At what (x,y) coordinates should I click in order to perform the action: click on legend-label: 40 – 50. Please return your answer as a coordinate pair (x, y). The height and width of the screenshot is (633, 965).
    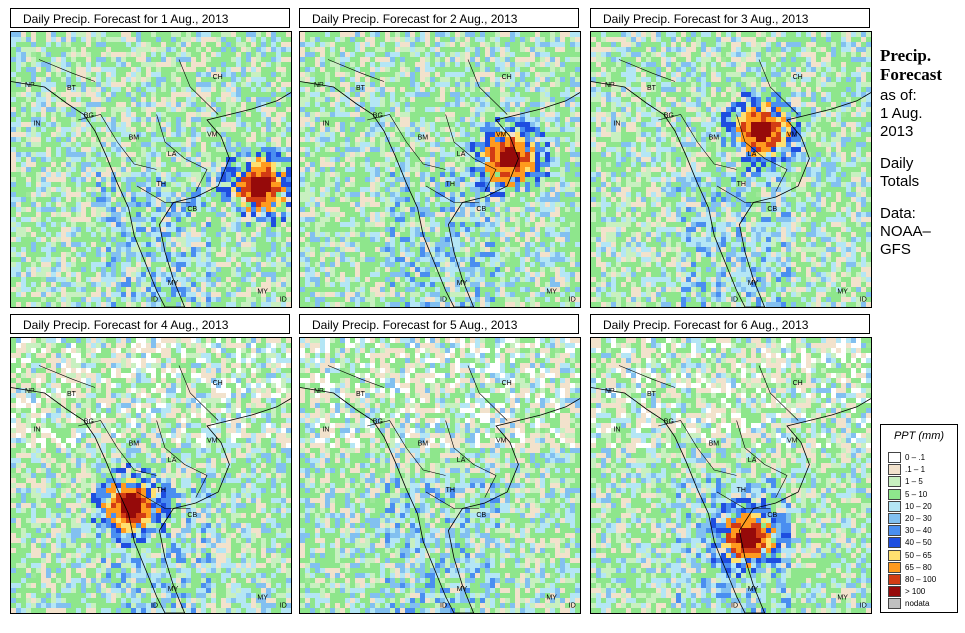
    Looking at the image, I should click on (918, 543).